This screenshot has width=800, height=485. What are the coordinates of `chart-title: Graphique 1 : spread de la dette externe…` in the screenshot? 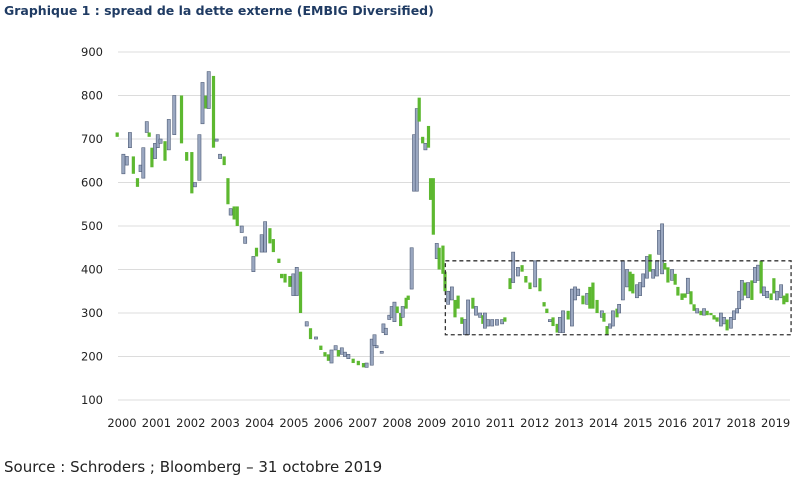 It's located at (219, 10).